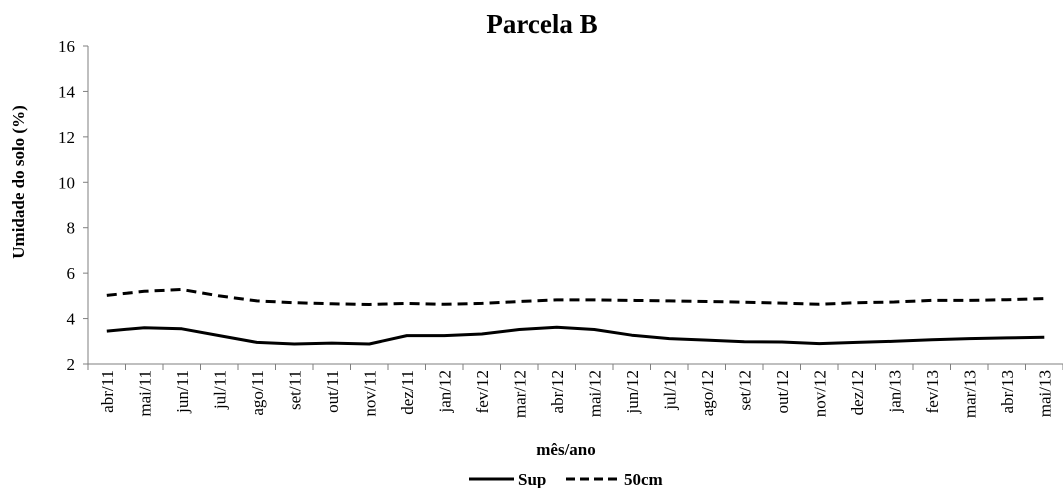 This screenshot has width=1063, height=488. What do you see at coordinates (575, 317) in the screenshot?
I see `series-lines` at bounding box center [575, 317].